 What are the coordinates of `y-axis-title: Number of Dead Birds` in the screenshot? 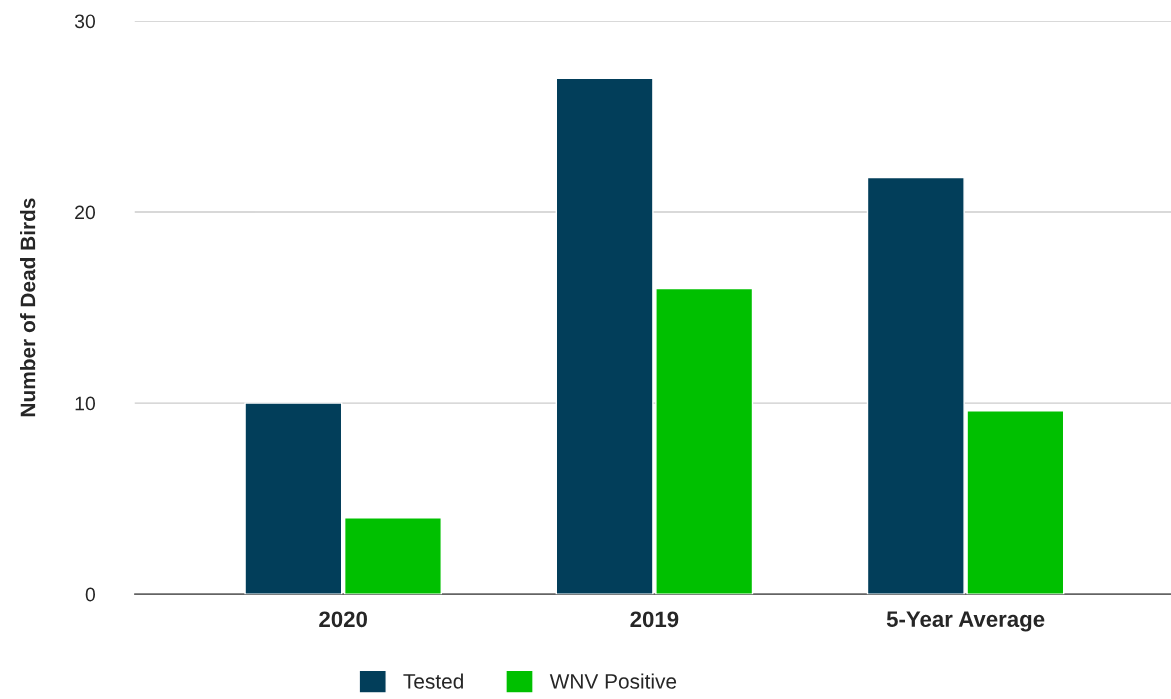 It's located at (28, 307).